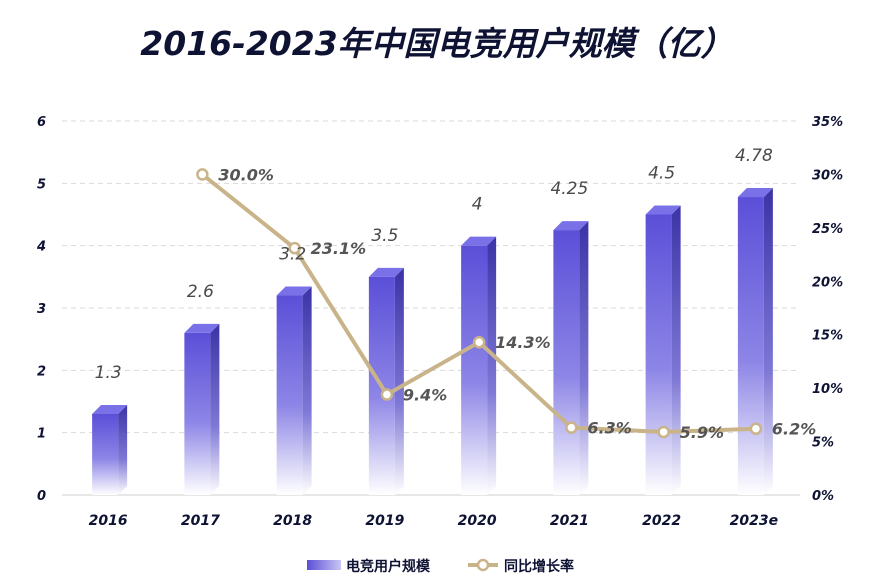 The width and height of the screenshot is (874, 584). I want to click on bar-value-label: 4.25, so click(569, 189).